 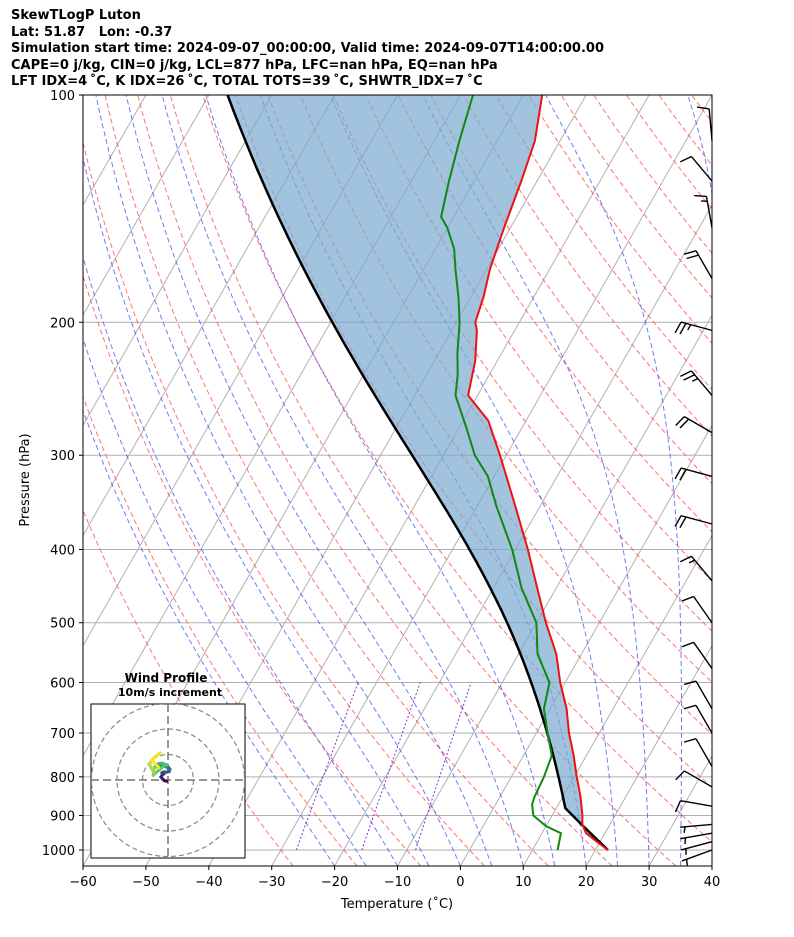 I want to click on y-tick-label-6: 700, so click(x=62, y=734).